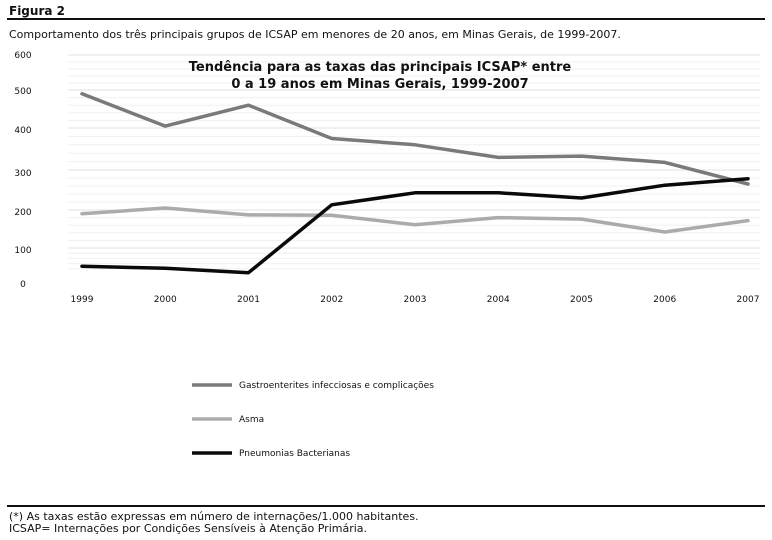 This screenshot has width=772, height=540. I want to click on x-axis-ticks: 1999 2000 2001 2002 2003 2004 2005 2006 2007, so click(415, 300).